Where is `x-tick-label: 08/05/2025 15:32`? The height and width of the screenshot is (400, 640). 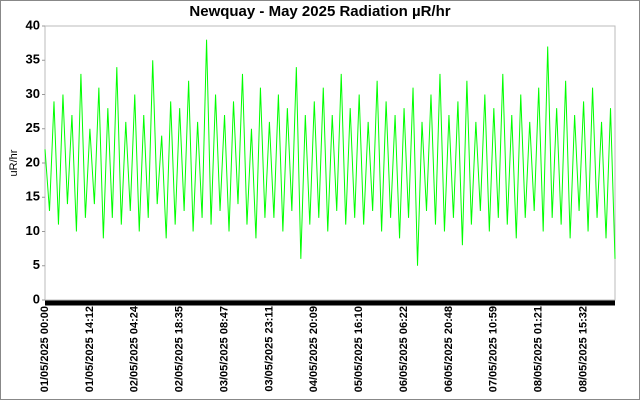 x-tick-label: 08/05/2025 15:32 is located at coordinates (583, 349).